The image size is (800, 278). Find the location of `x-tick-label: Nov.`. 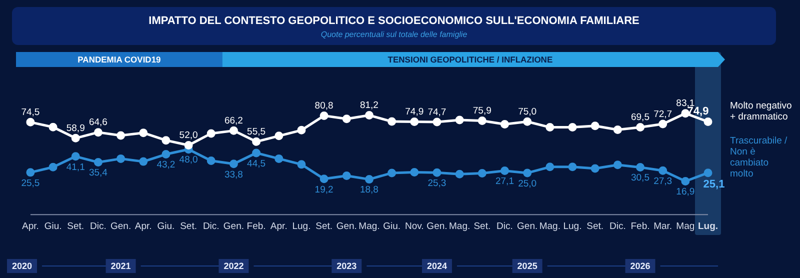

x-tick-label: Nov. is located at coordinates (414, 226).